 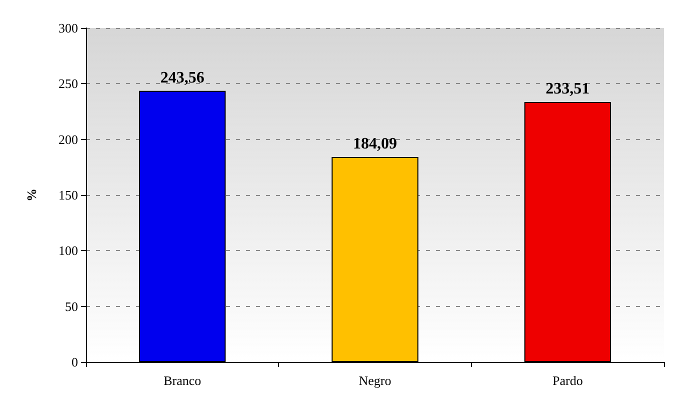 What do you see at coordinates (71, 306) in the screenshot?
I see `y-tick-label: 50` at bounding box center [71, 306].